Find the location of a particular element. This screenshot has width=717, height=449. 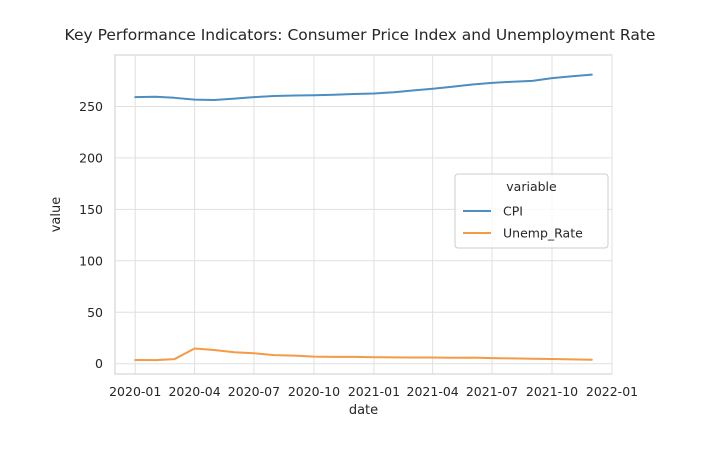

y-tick-label: 0 is located at coordinates (99, 363).